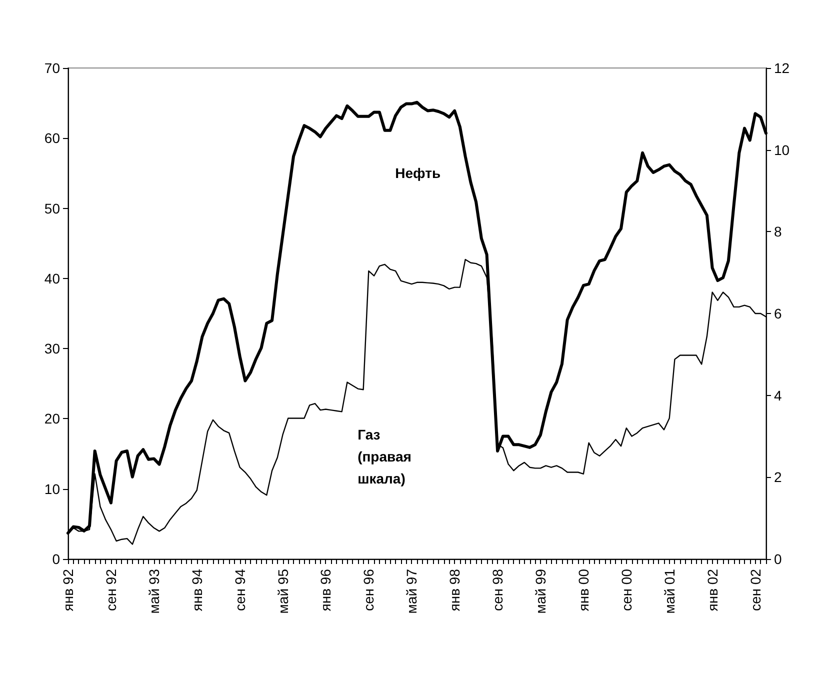 The height and width of the screenshot is (682, 829). Describe the element at coordinates (387, 456) in the screenshot. I see `series-label: Газ (правая шкала)` at that location.